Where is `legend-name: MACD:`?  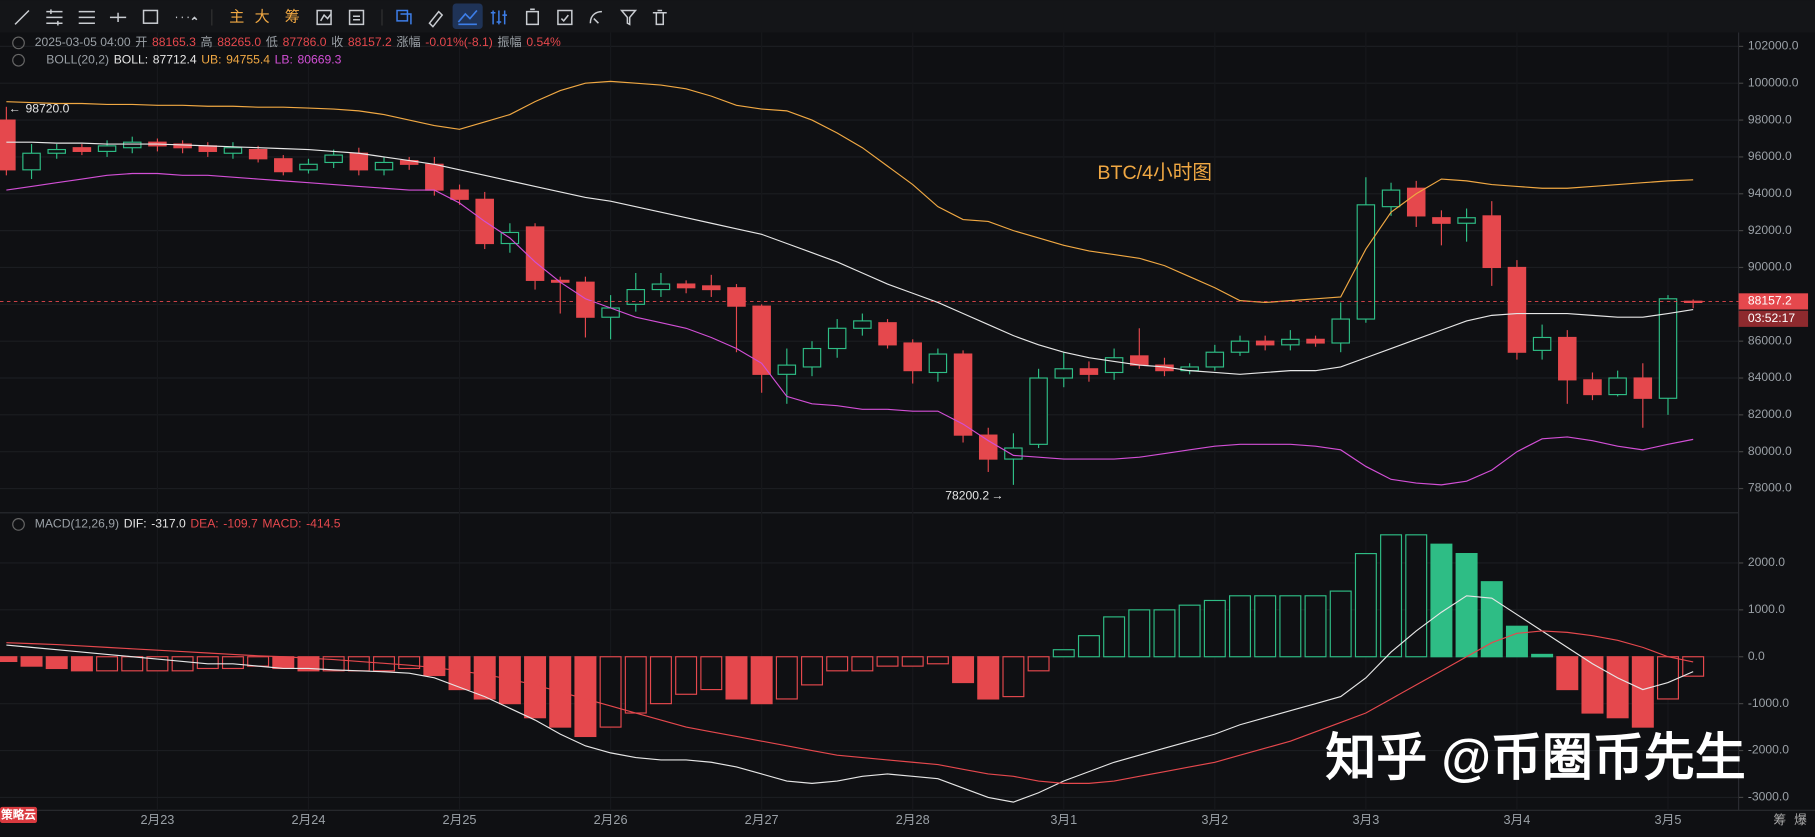 legend-name: MACD: is located at coordinates (281, 524).